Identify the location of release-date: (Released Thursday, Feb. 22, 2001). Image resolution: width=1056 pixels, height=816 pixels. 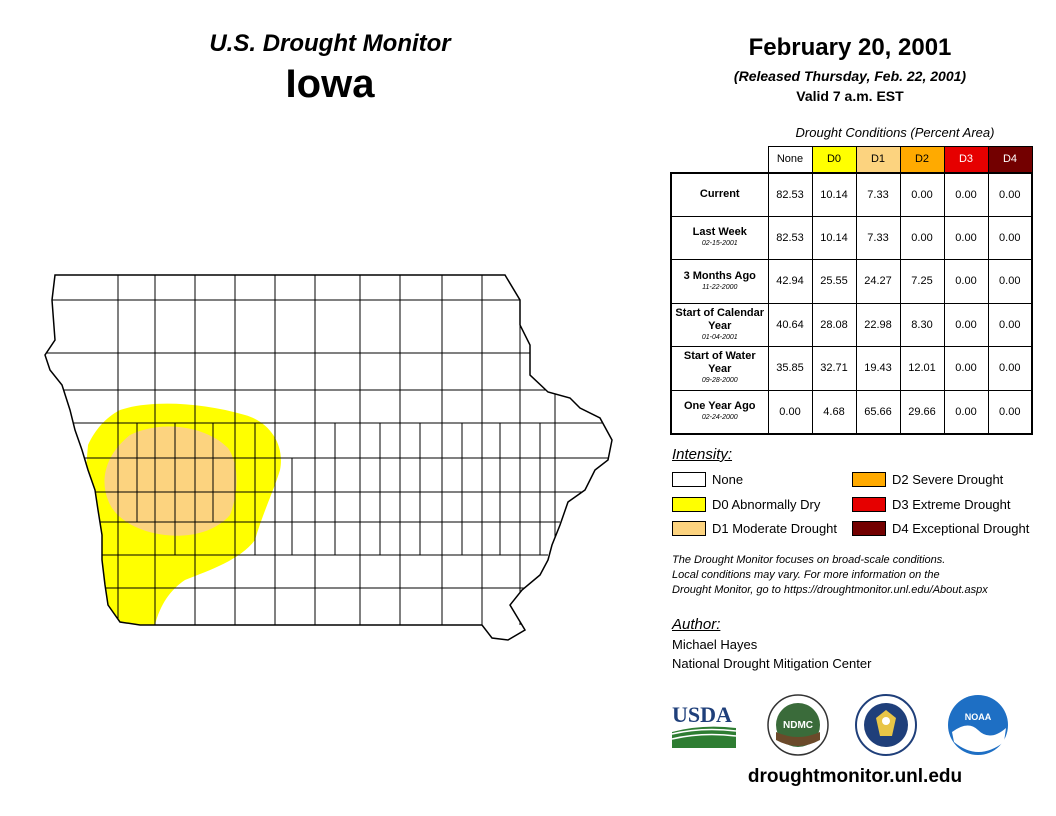
(850, 76).